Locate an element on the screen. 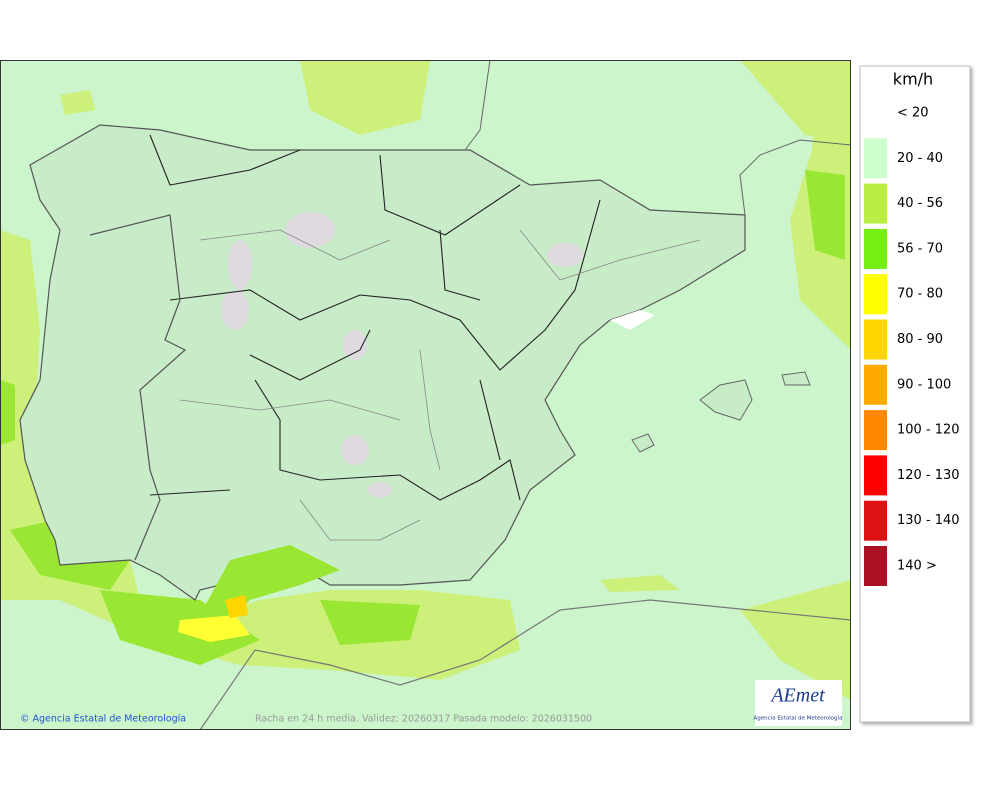  legend-label: 100 - 120 is located at coordinates (928, 430).